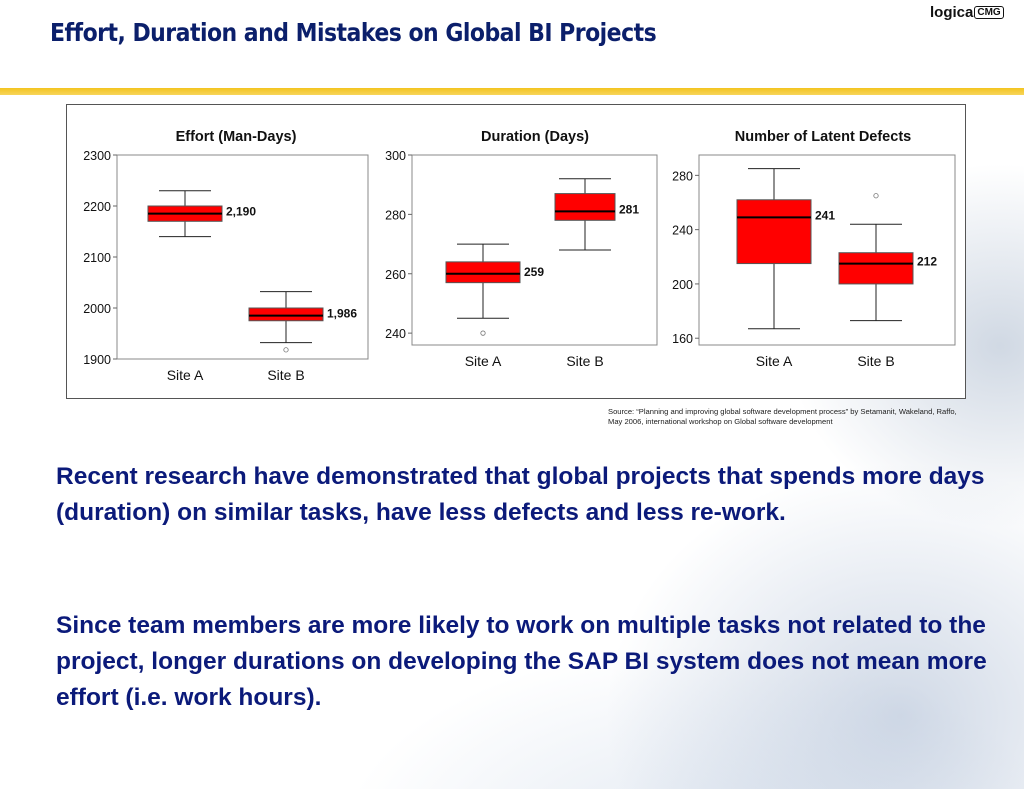  I want to click on median-value-label: 281, so click(629, 209).